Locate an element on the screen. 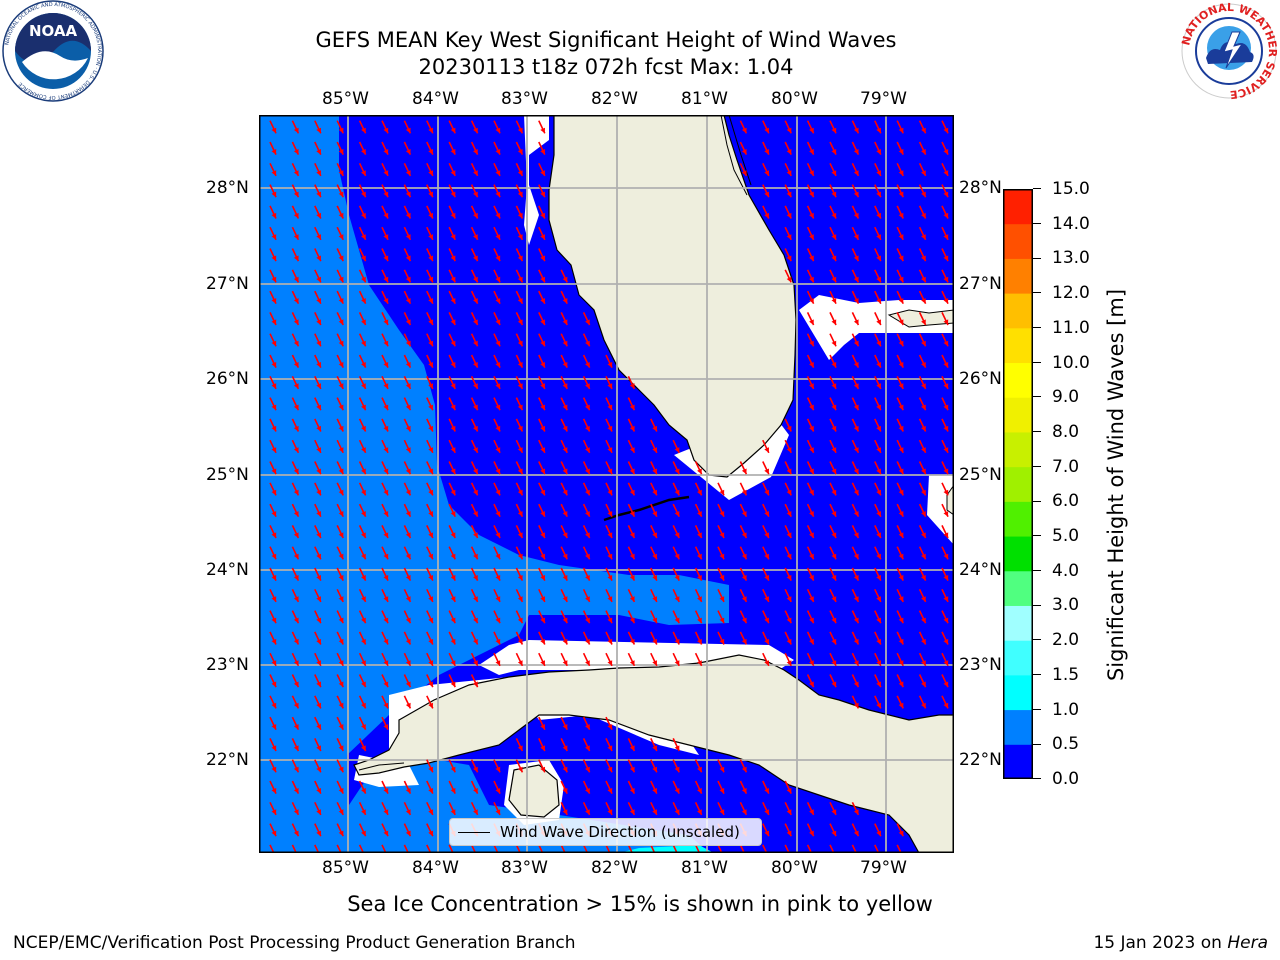 The height and width of the screenshot is (960, 1280). lat-label-left: 26°N is located at coordinates (227, 379).